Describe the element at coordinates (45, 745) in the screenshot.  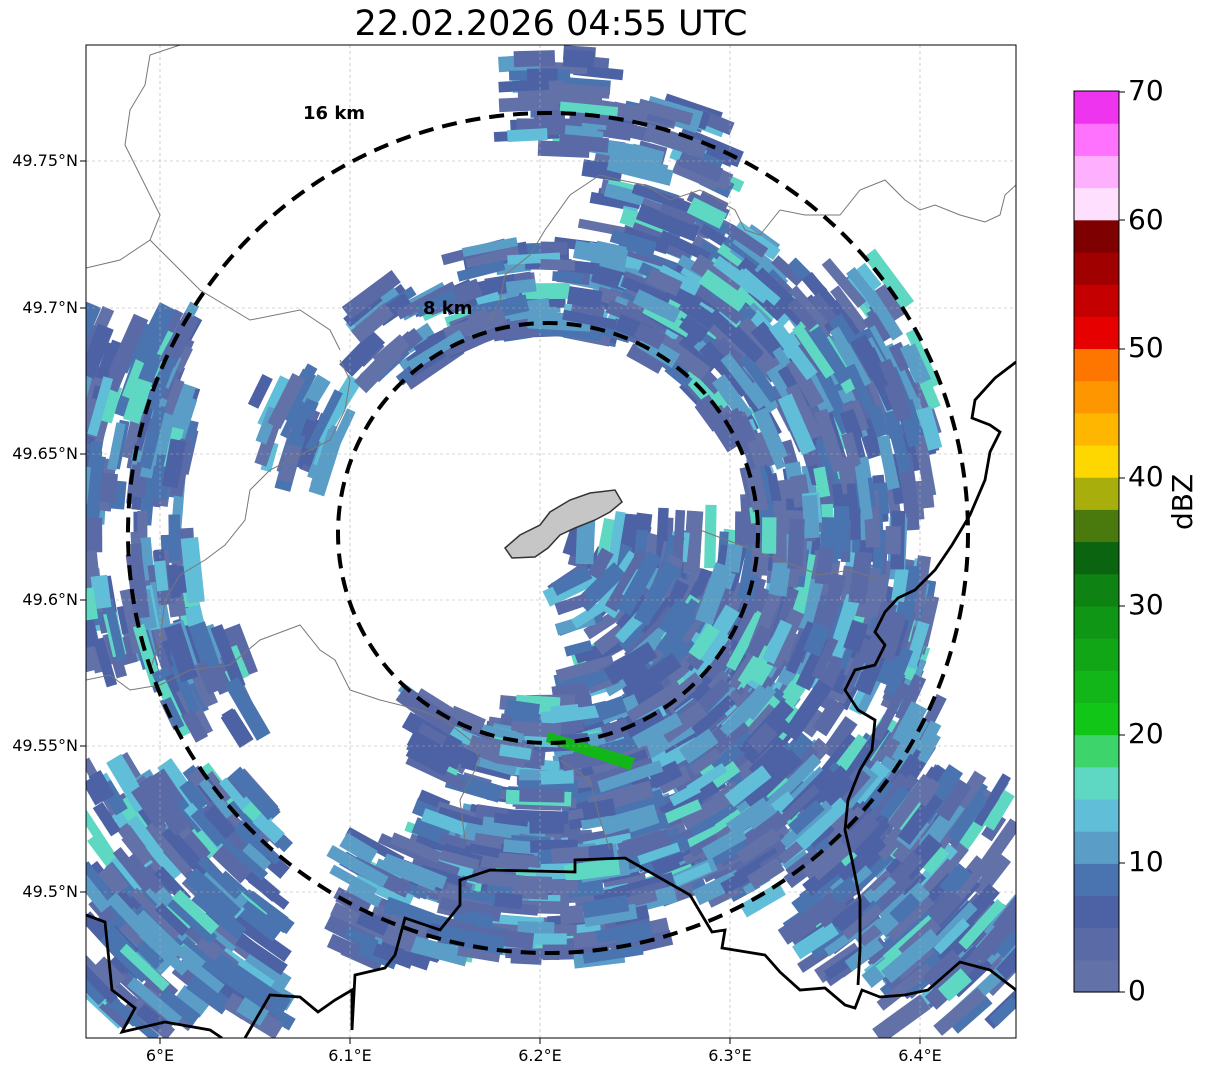
I see `lat-tick-label: 49.55°N` at that location.